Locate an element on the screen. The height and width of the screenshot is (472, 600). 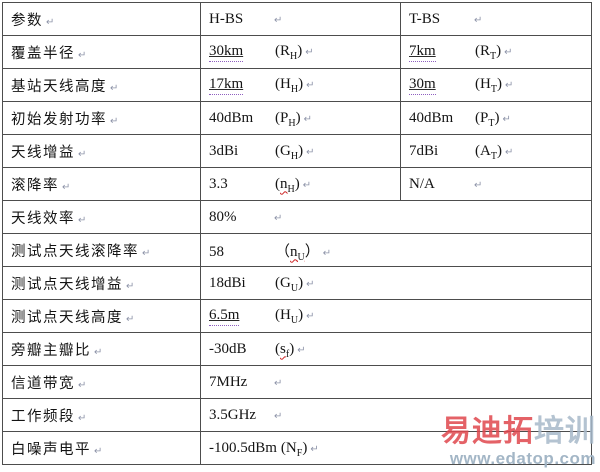
merged-value-cell: 80% ↵ is located at coordinates (396, 217).